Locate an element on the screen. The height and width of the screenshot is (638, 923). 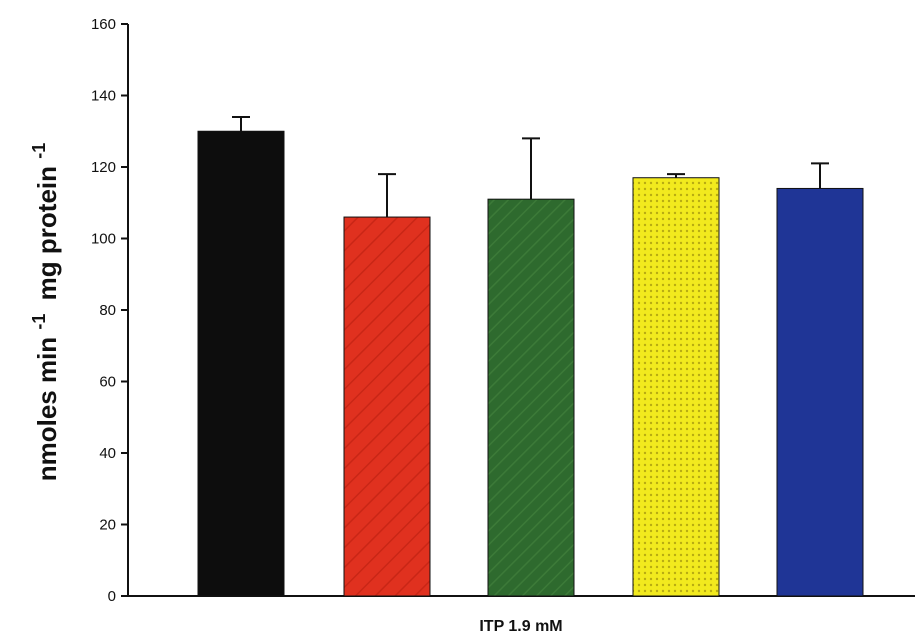
y-axis-title-part1: nmoles min is located at coordinates (47, 409).